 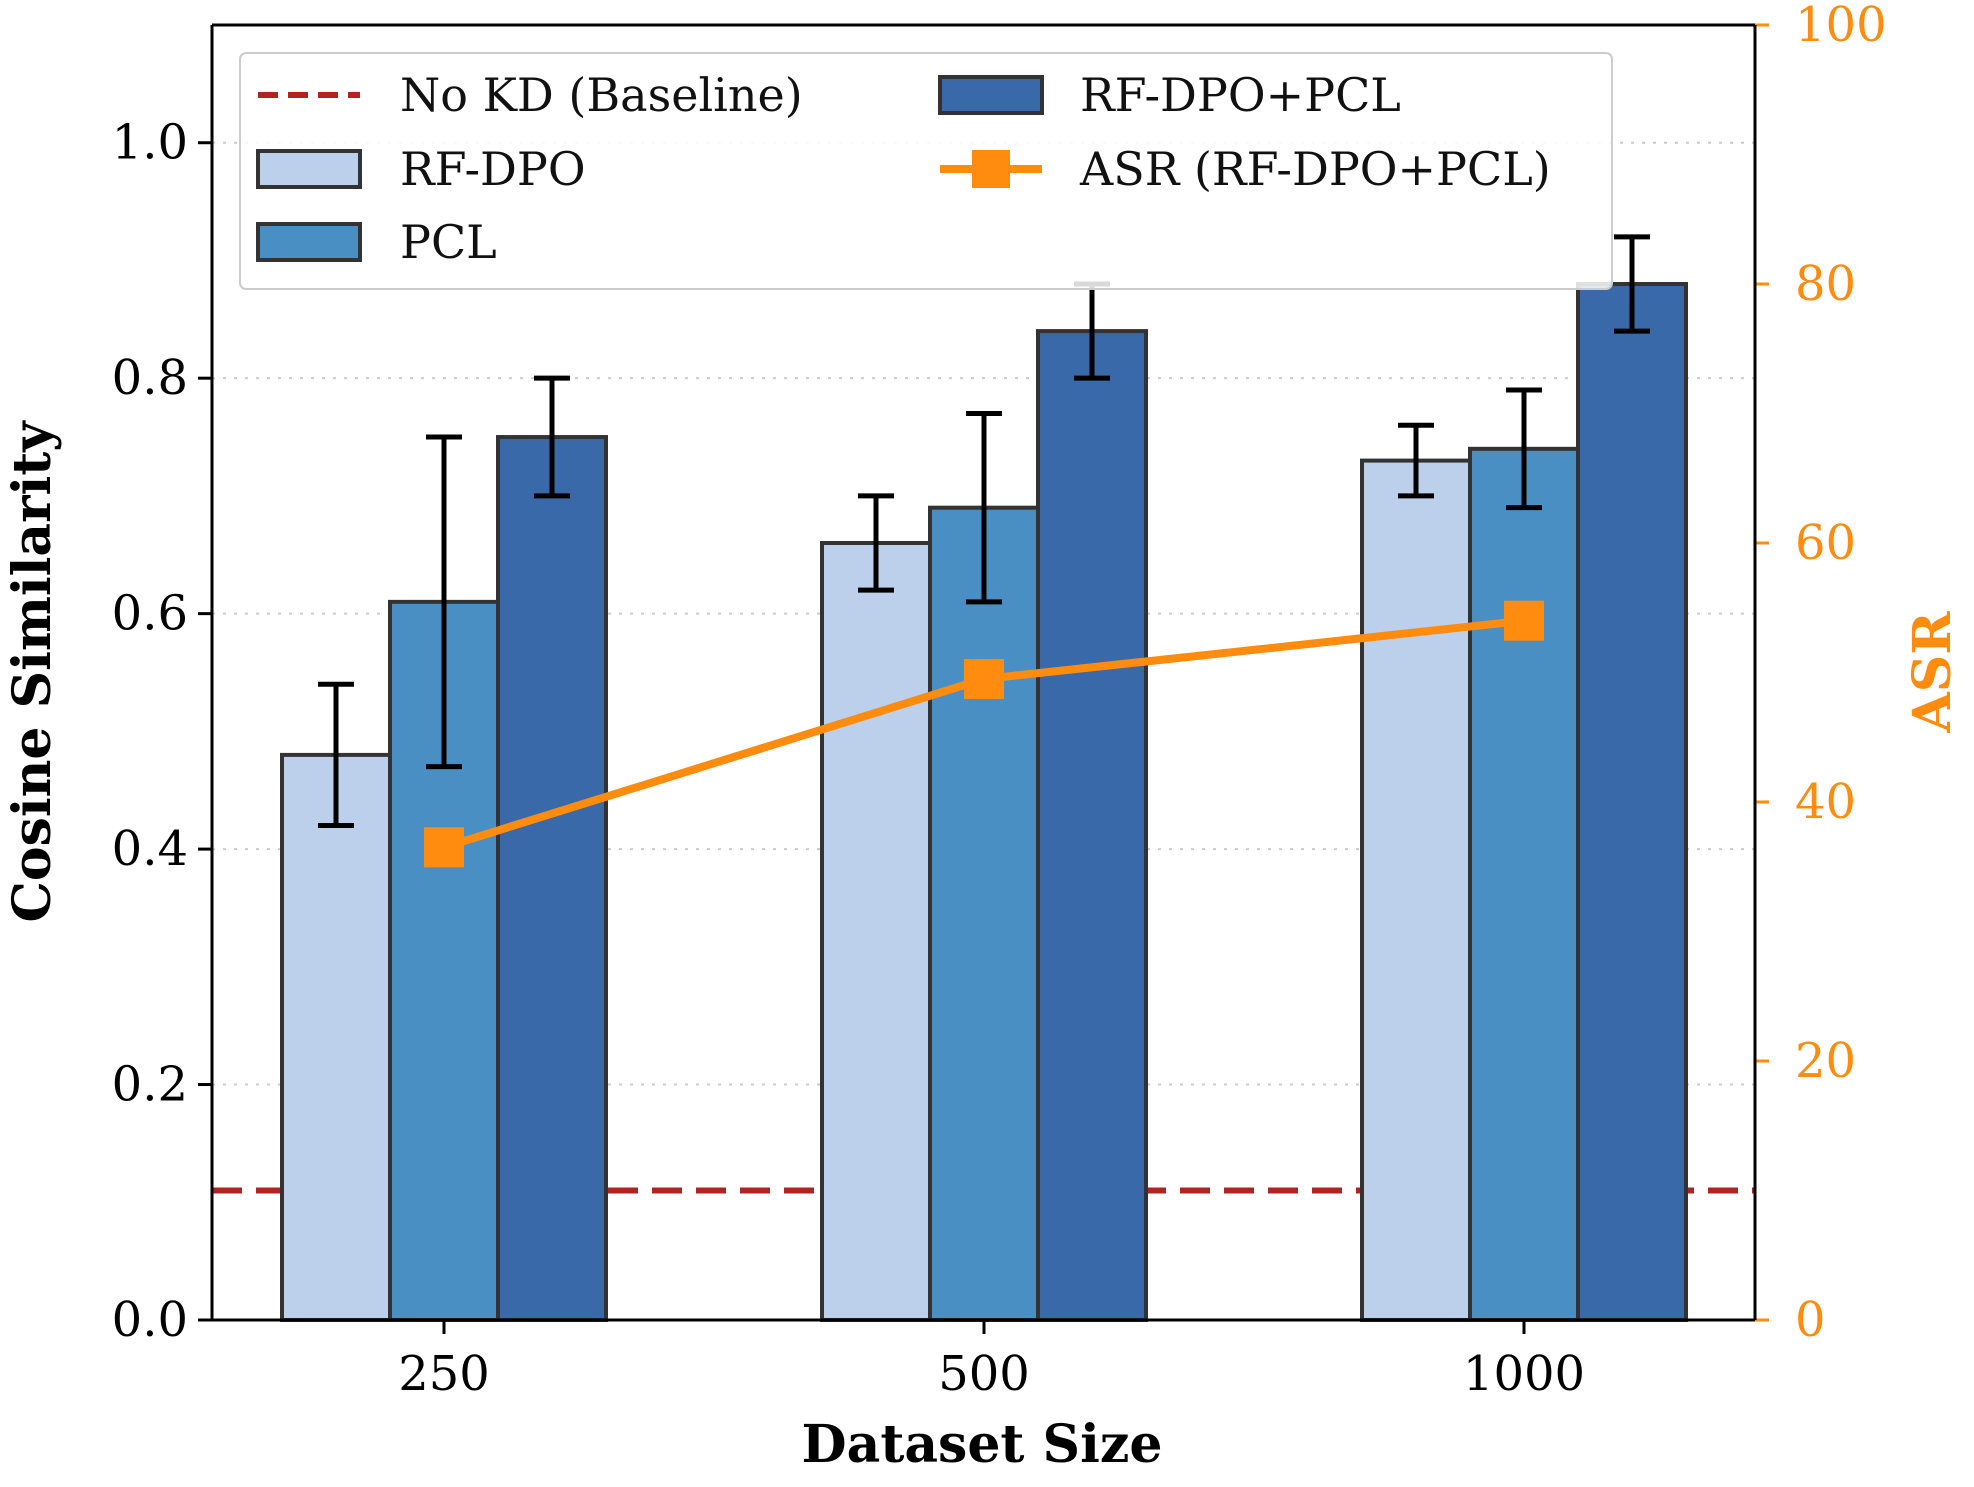 I want to click on y2-tick-label: 80, so click(x=1825, y=284).